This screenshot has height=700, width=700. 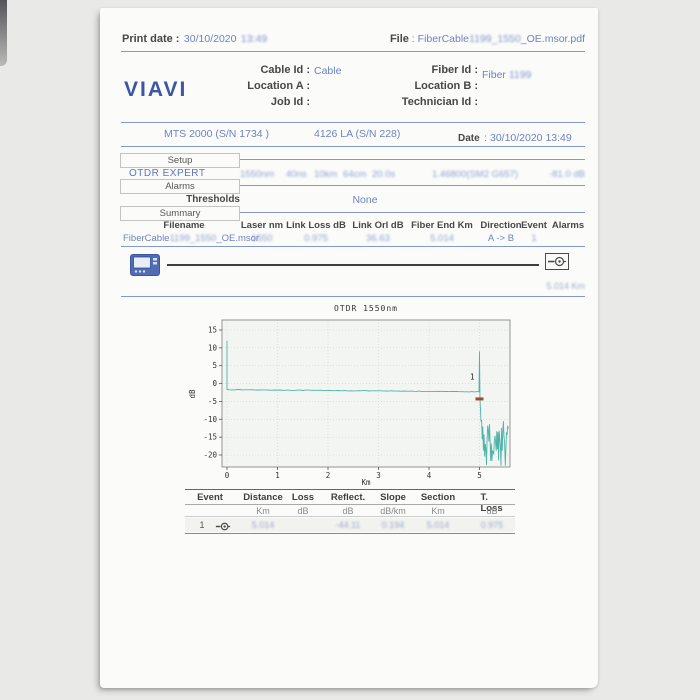 What do you see at coordinates (212, 330) in the screenshot?
I see `svg-text: 15` at bounding box center [212, 330].